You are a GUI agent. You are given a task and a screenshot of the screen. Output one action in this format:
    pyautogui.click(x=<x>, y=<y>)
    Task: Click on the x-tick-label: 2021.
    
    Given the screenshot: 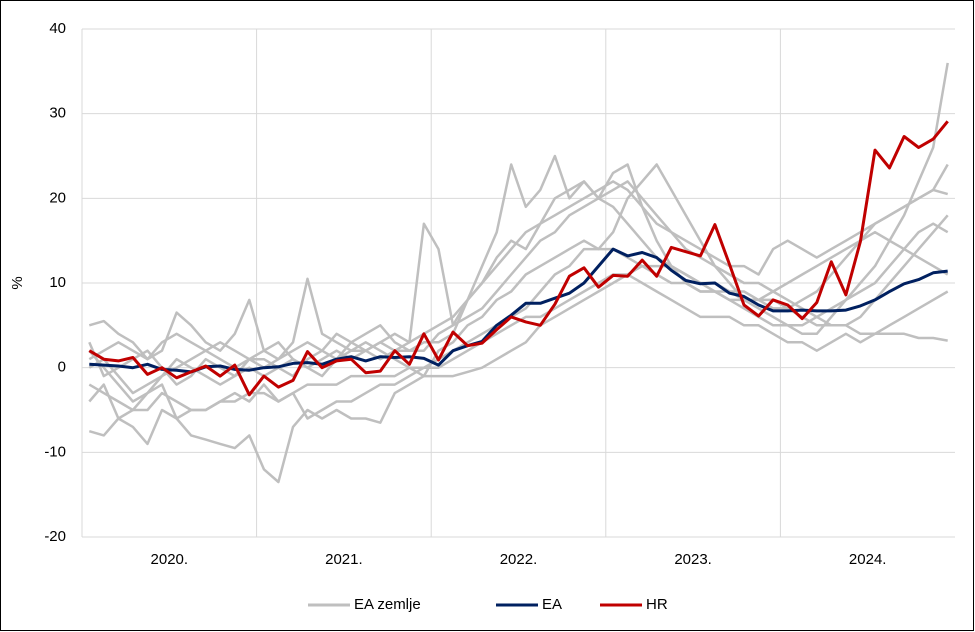 What is the action you would take?
    pyautogui.click(x=344, y=559)
    